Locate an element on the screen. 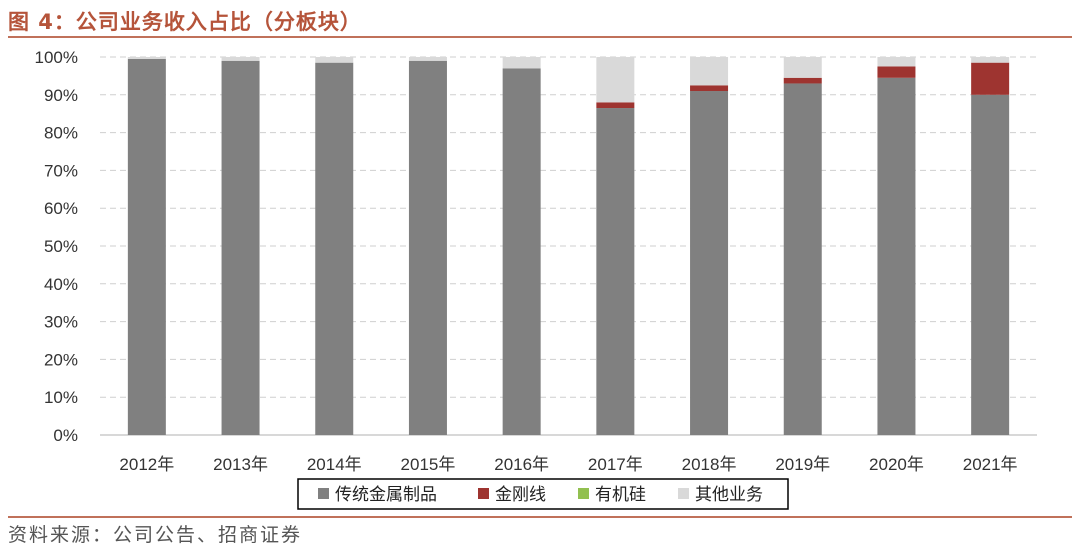 The image size is (1080, 552). x-tick-label: 2020年 is located at coordinates (896, 464).